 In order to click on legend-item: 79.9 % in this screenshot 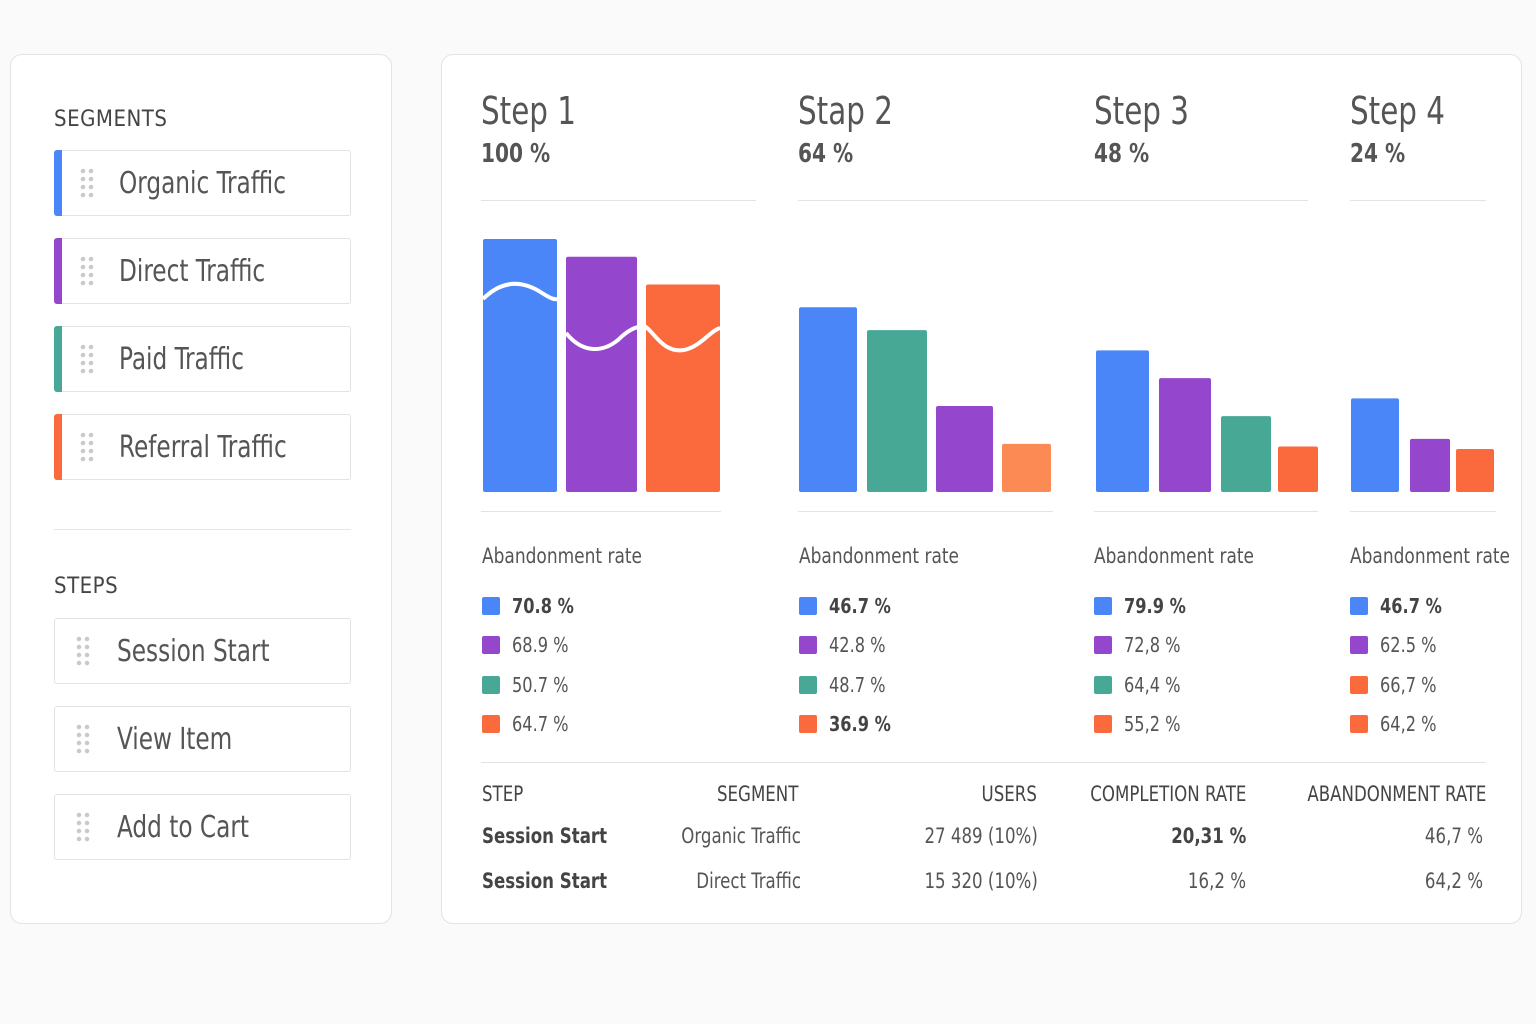, I will do `click(1143, 606)`.